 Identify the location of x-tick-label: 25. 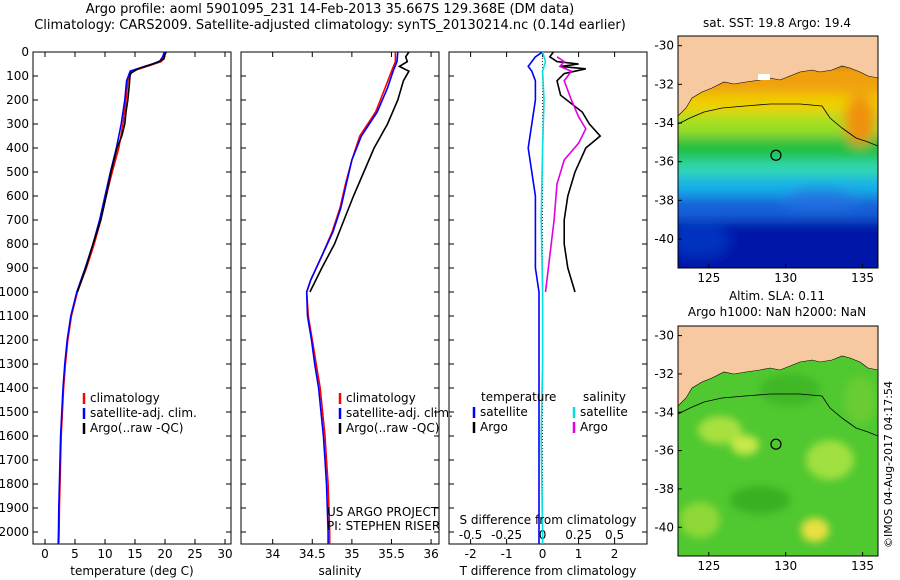
(194, 554).